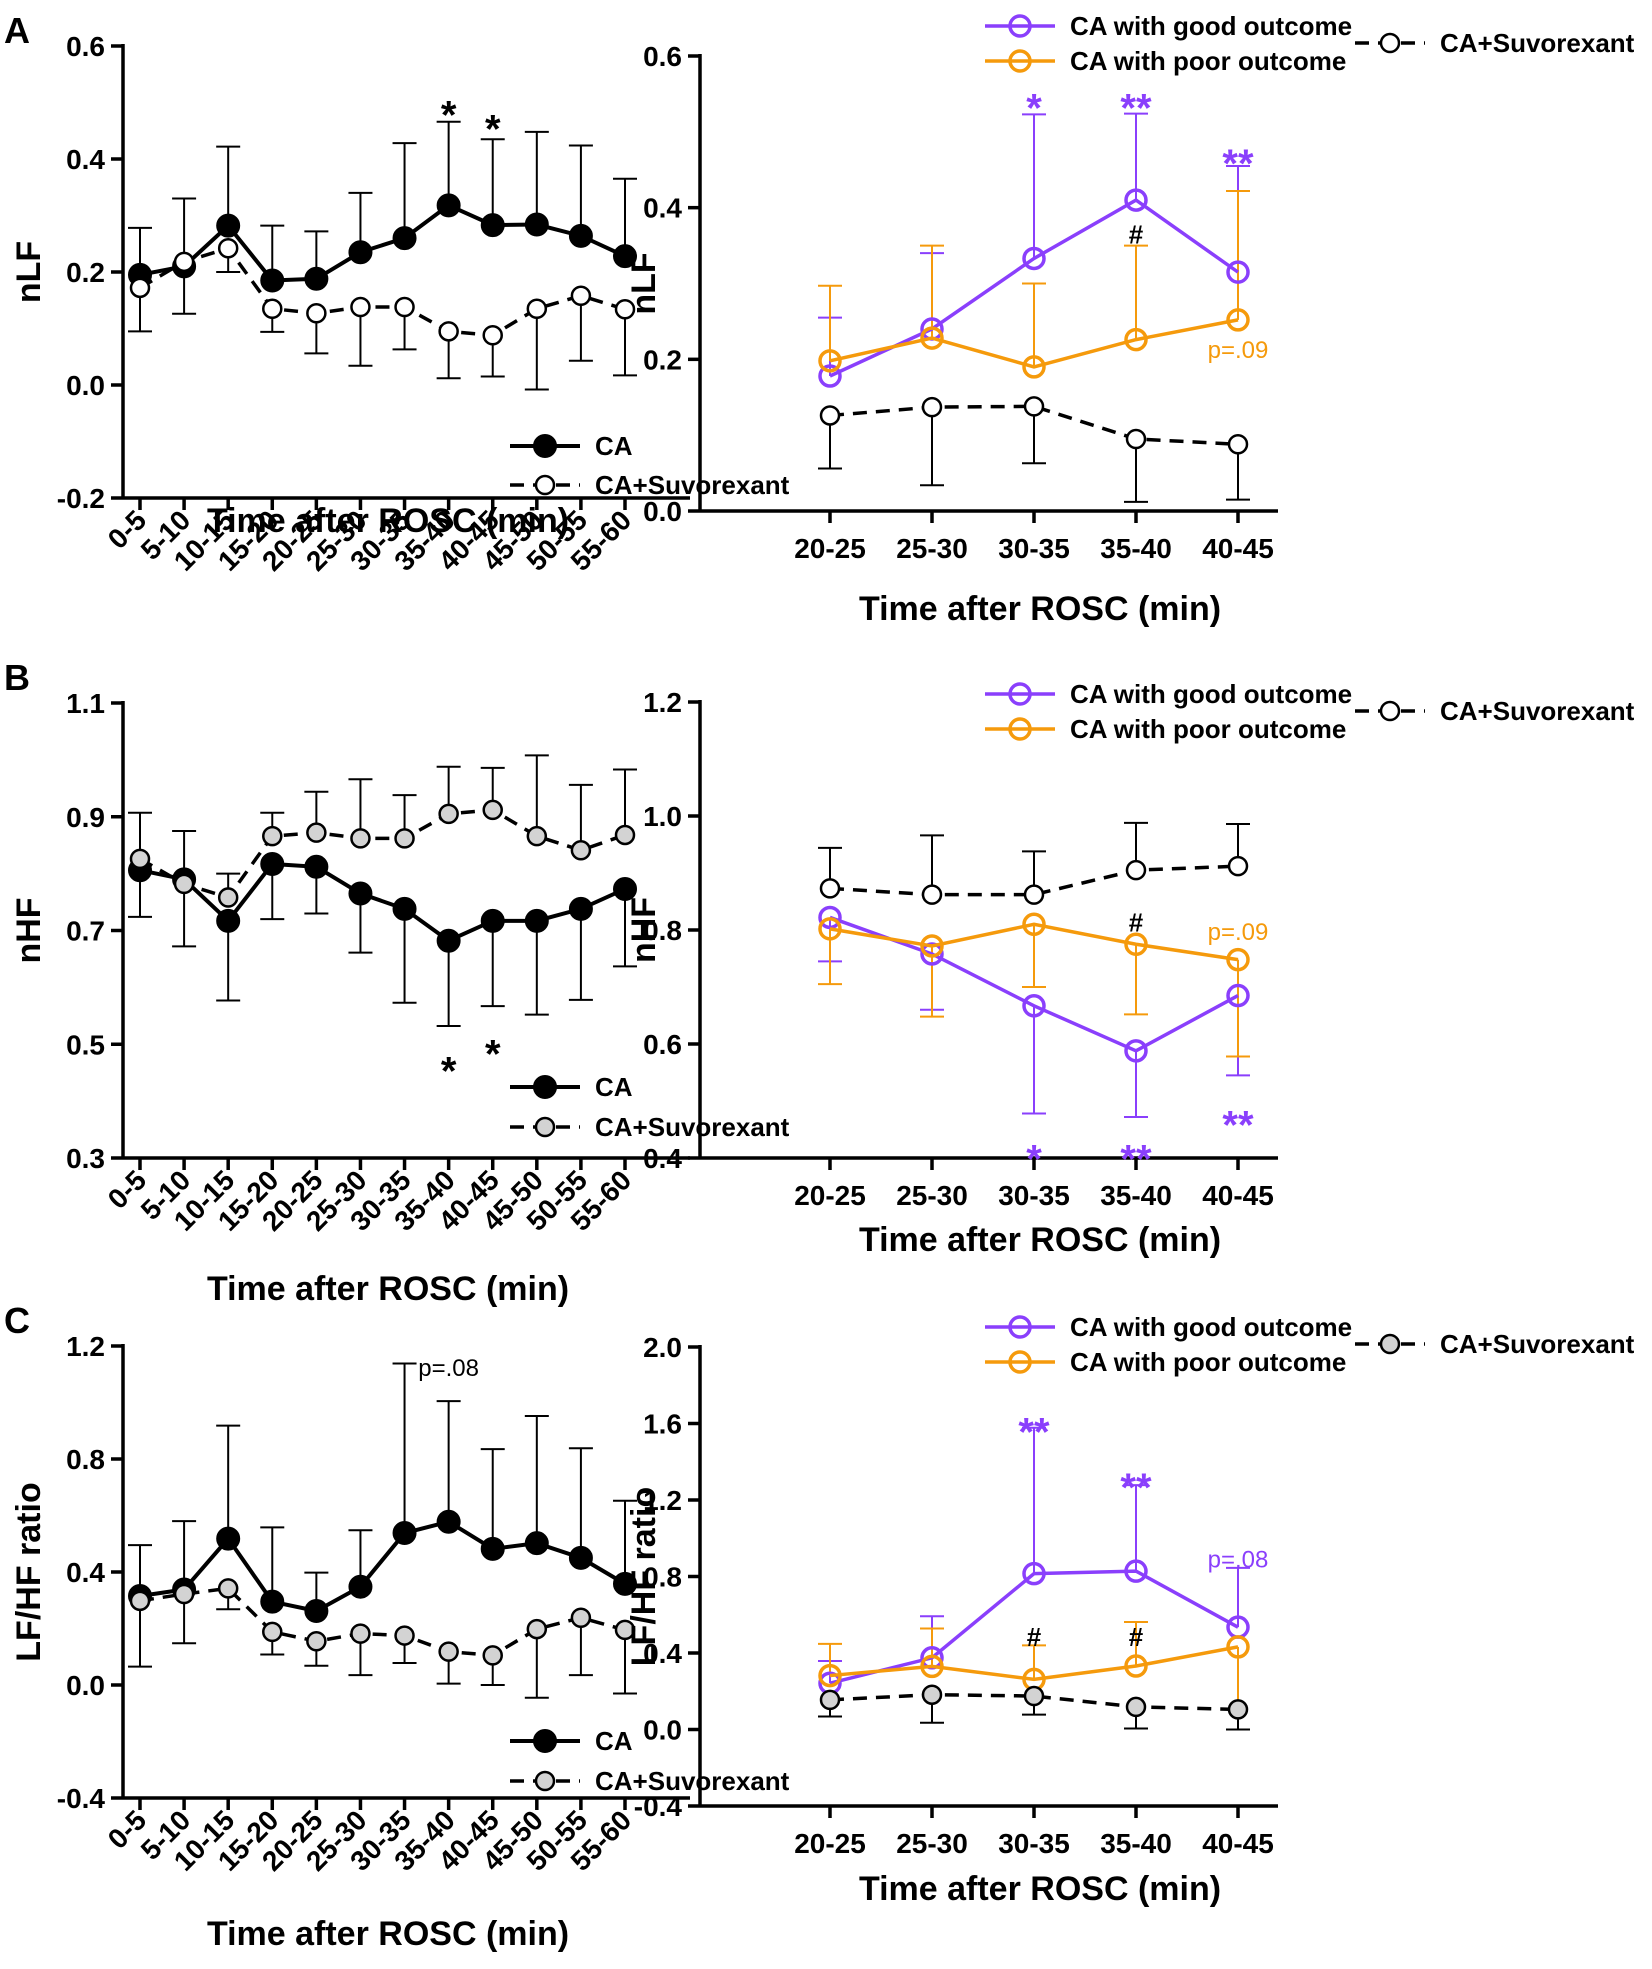 This screenshot has width=1652, height=1969. I want to click on x-tick-label: 20-25, so click(830, 1195).